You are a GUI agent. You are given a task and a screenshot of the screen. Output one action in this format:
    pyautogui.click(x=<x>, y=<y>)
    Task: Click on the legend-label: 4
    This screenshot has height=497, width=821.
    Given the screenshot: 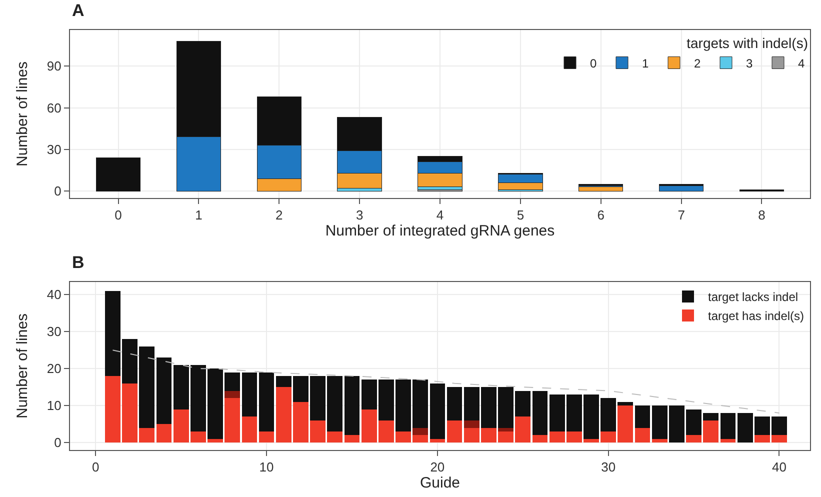 What is the action you would take?
    pyautogui.click(x=801, y=63)
    